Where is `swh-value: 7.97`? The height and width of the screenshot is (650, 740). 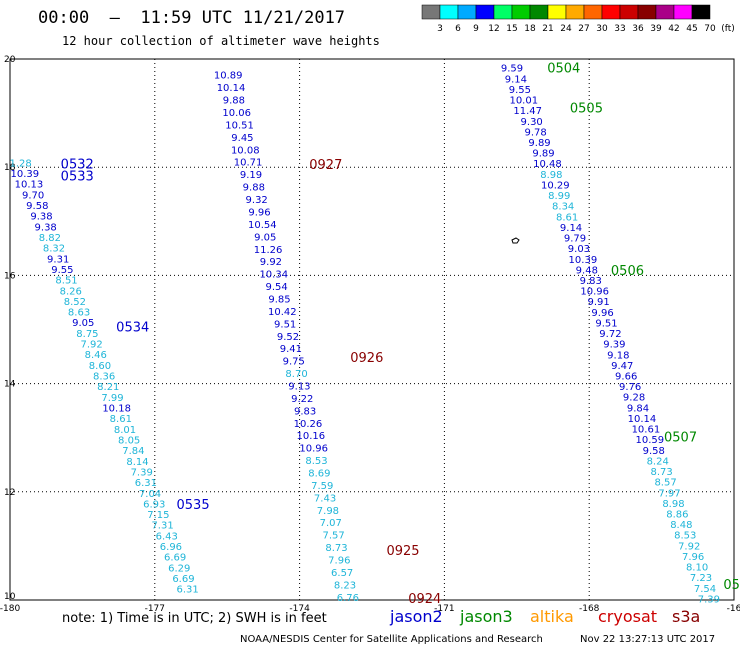 swh-value: 7.97 is located at coordinates (669, 493).